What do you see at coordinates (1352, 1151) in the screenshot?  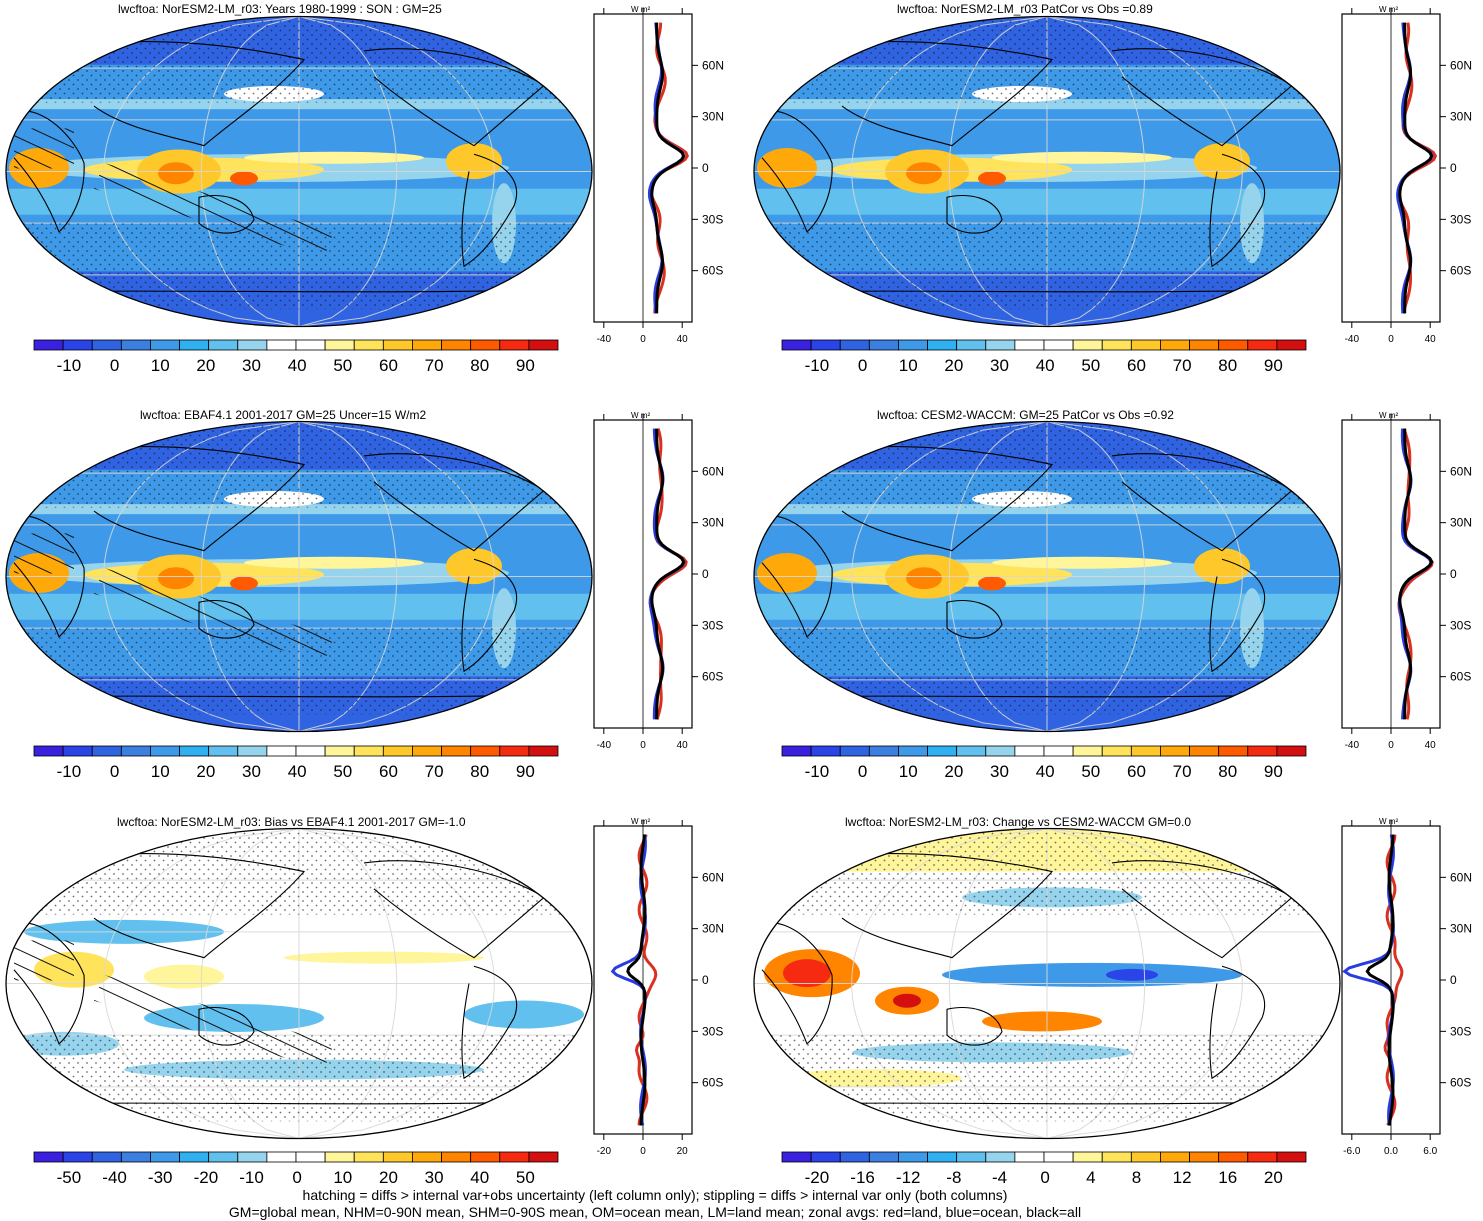 I see `zonal-x-tick: -6.0` at bounding box center [1352, 1151].